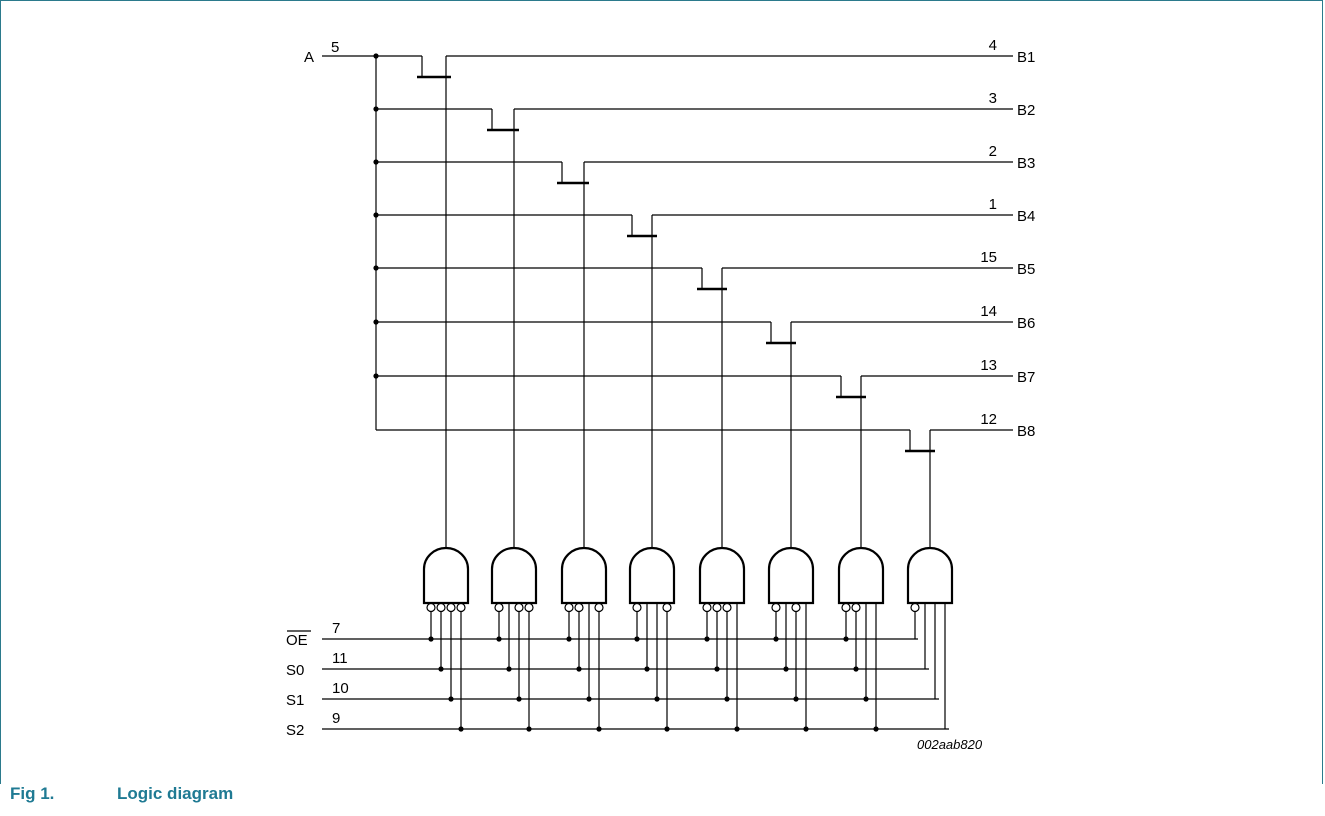 The width and height of the screenshot is (1325, 816). What do you see at coordinates (1026, 110) in the screenshot?
I see `output-label-b2: B2` at bounding box center [1026, 110].